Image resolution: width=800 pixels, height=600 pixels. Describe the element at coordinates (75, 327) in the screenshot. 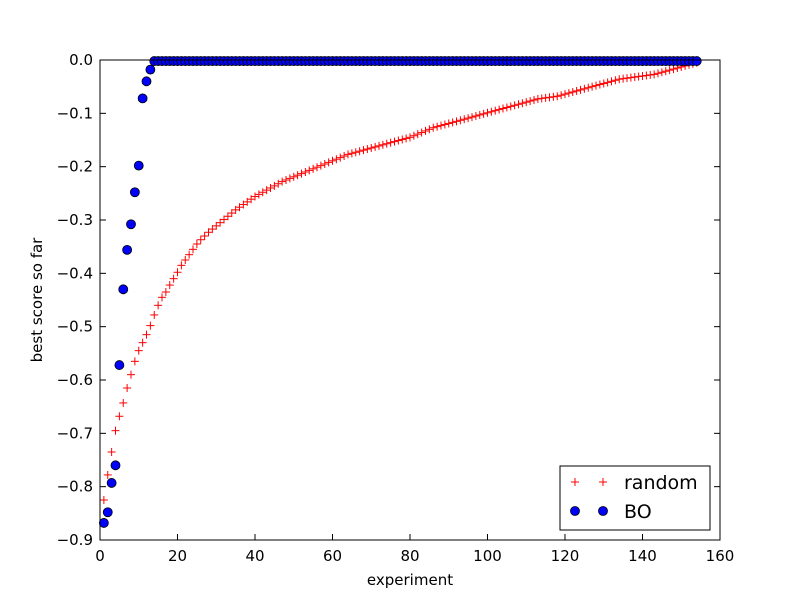

I see `y-tick-label: −0.5` at that location.